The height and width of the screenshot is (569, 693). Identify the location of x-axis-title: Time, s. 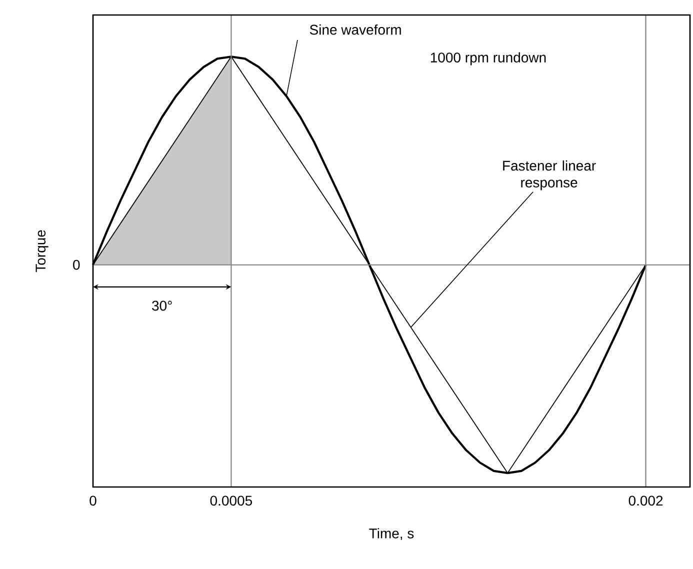
(391, 534).